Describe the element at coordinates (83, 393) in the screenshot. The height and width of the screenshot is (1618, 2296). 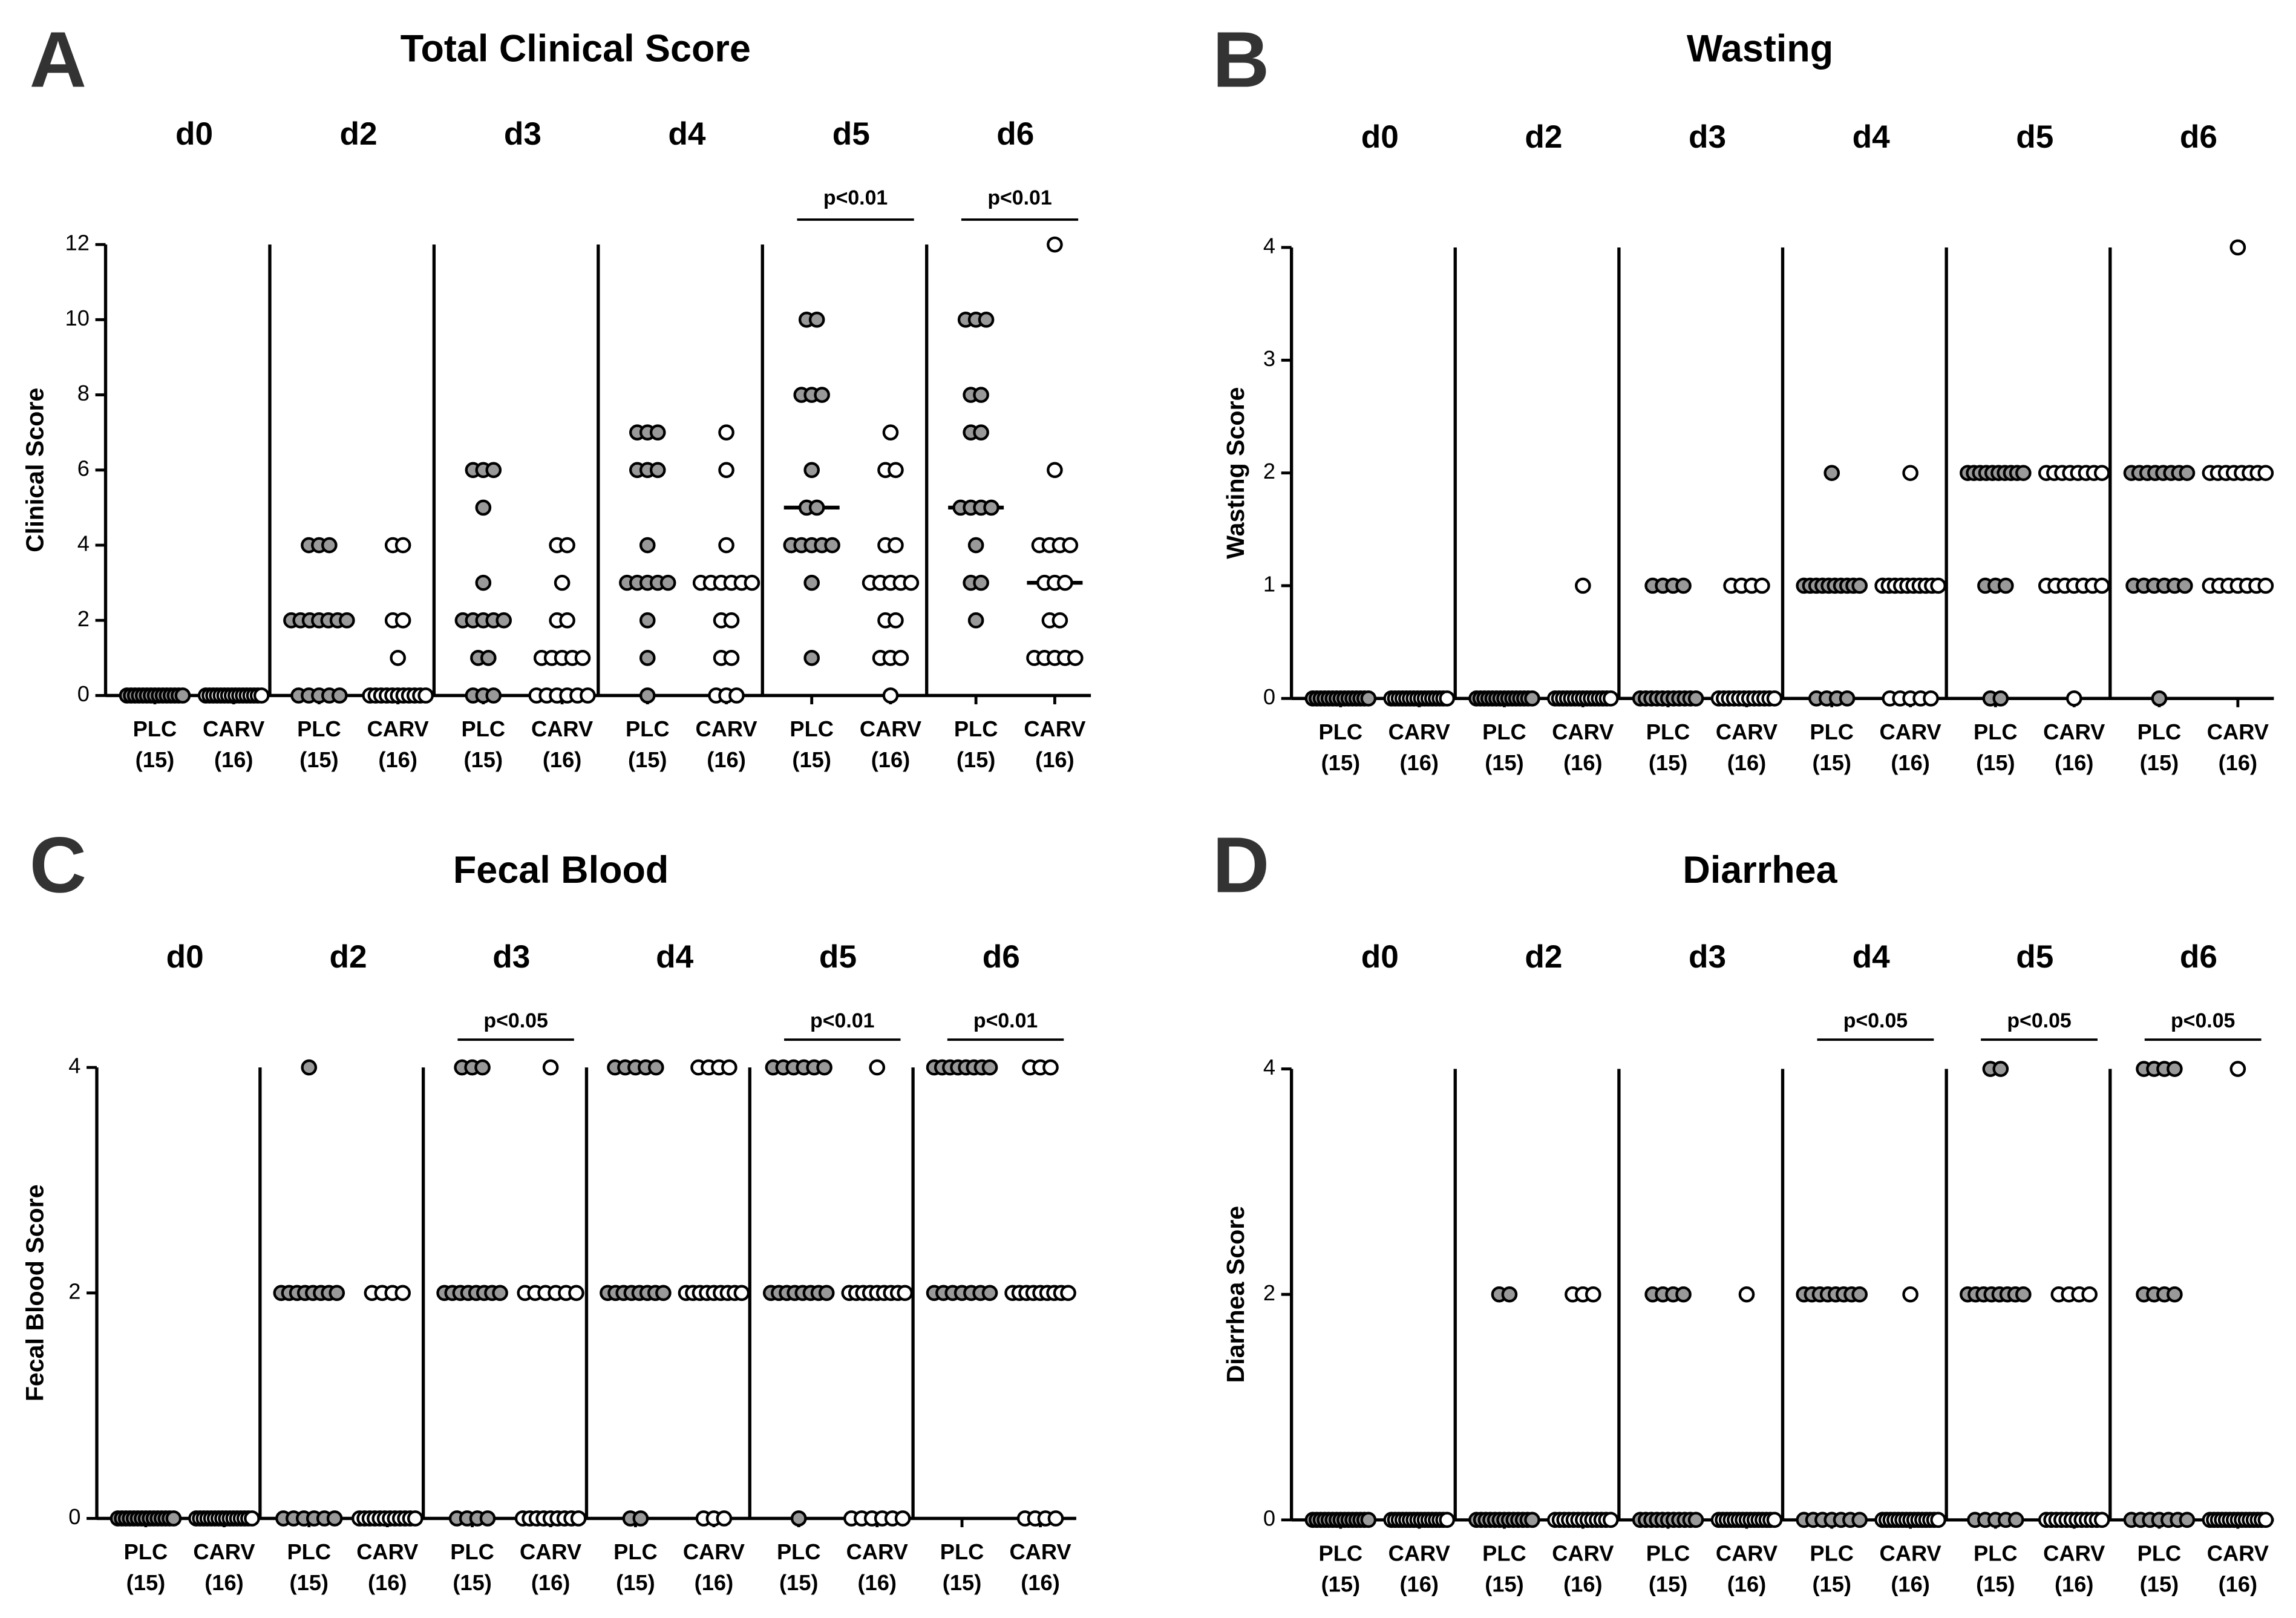
I see `y-tick-label: 8` at that location.